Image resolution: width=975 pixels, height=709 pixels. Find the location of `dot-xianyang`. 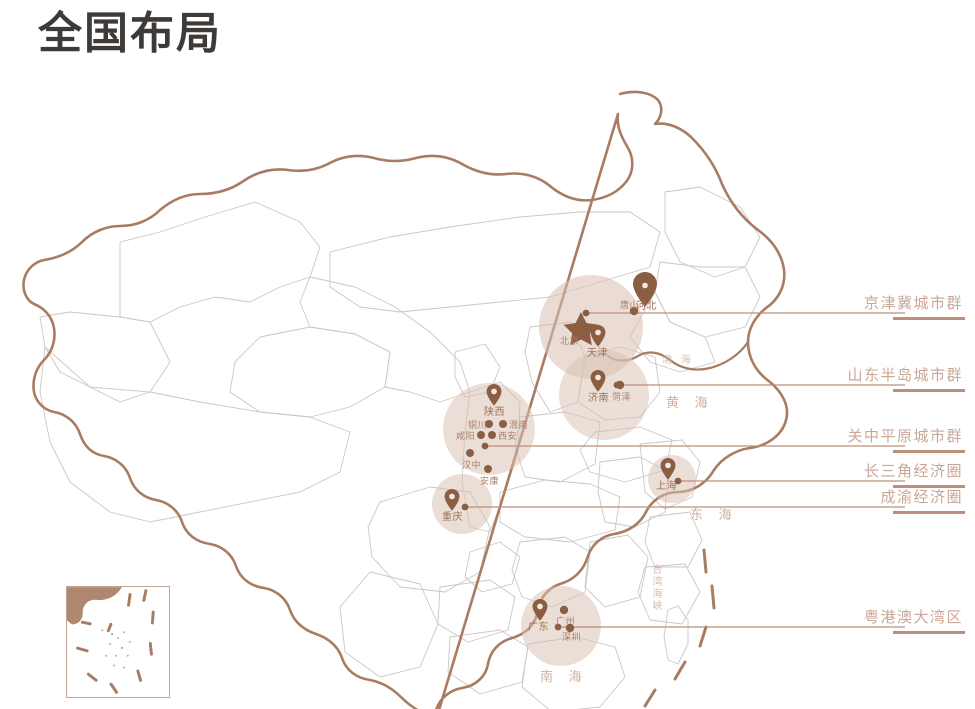

dot-xianyang is located at coordinates (481, 435).